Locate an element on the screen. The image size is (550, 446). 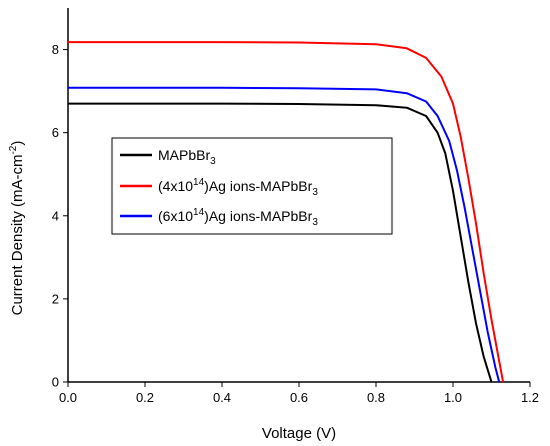
legend-label-0: MAPbBr3 is located at coordinates (187, 157).